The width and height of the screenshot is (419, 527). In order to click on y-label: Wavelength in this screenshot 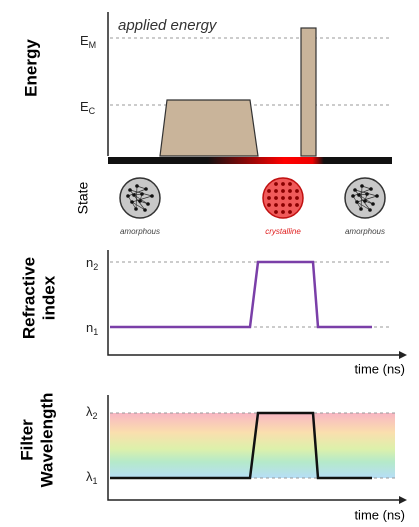, I will do `click(46, 440)`.